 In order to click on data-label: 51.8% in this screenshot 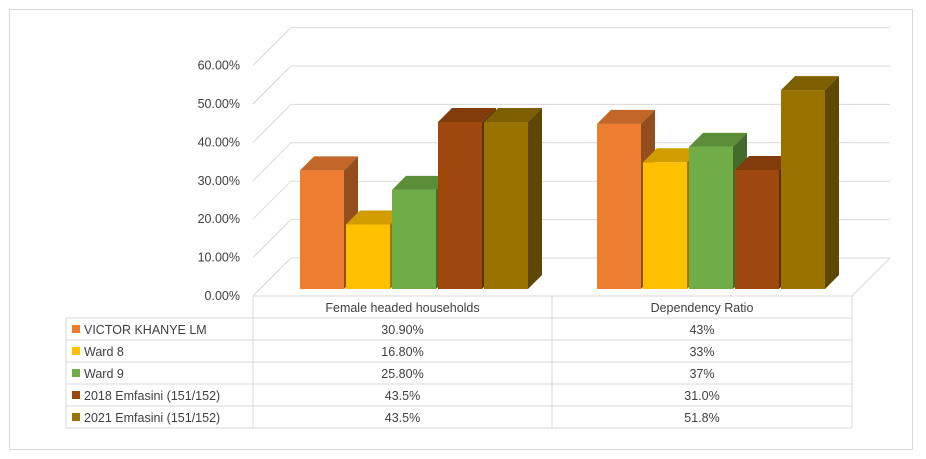, I will do `click(701, 418)`.